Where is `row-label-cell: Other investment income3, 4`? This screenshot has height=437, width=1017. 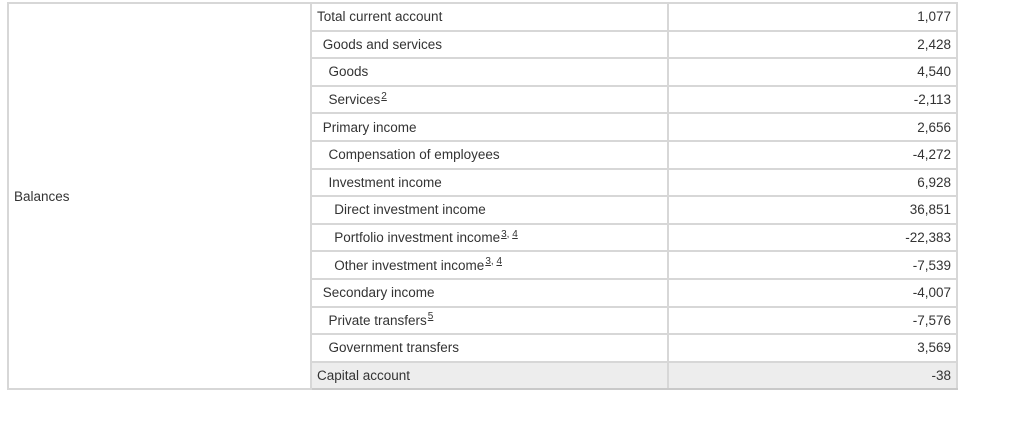
row-label-cell: Other investment income3, 4 is located at coordinates (489, 265).